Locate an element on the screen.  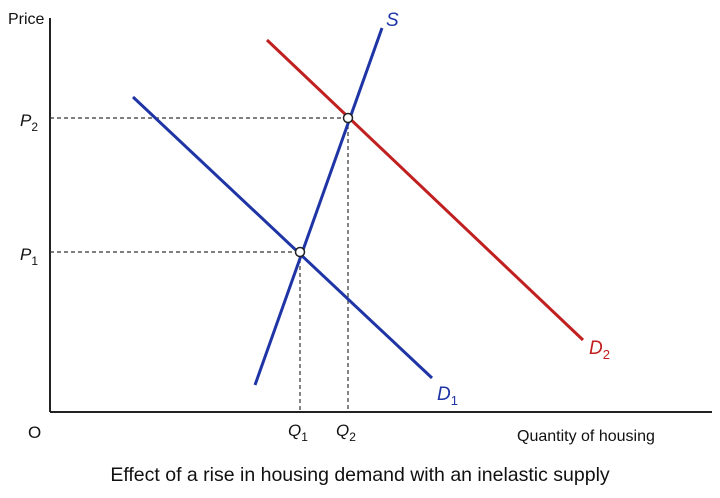
p2-label: P2 is located at coordinates (29, 122).